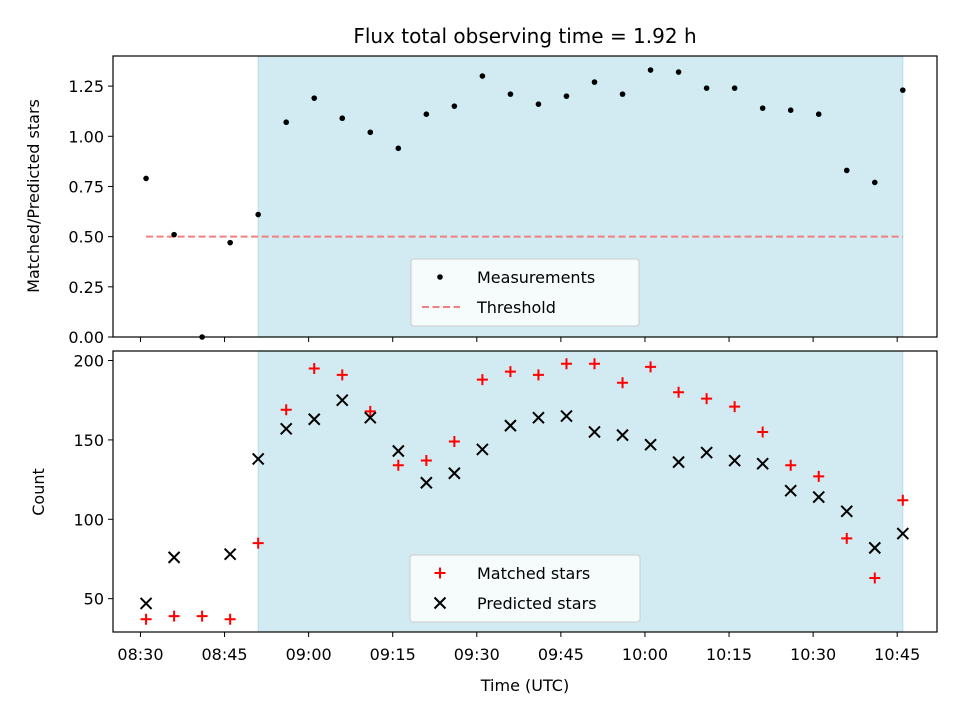 This screenshot has height=724, width=960. What do you see at coordinates (440, 603) in the screenshot?
I see `legend-predicted-marker` at bounding box center [440, 603].